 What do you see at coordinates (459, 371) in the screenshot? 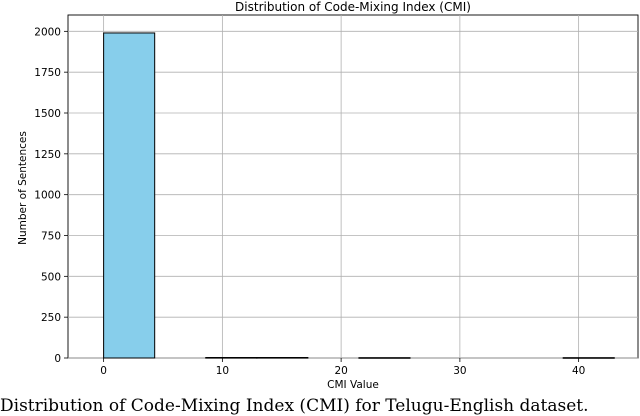
I see `x-tick-label: 30` at bounding box center [459, 371].